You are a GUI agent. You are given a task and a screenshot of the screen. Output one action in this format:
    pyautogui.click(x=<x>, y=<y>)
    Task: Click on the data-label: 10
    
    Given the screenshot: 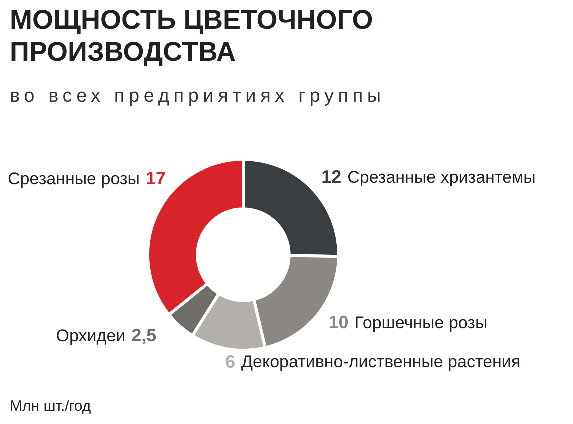 What is the action you would take?
    pyautogui.click(x=338, y=322)
    